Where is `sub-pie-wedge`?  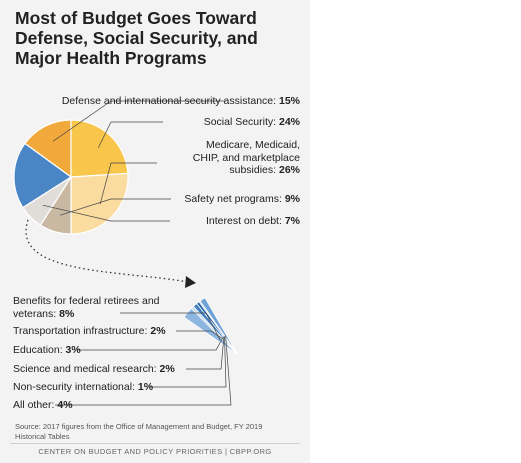
sub-pie-wedge is located at coordinates (211, 326).